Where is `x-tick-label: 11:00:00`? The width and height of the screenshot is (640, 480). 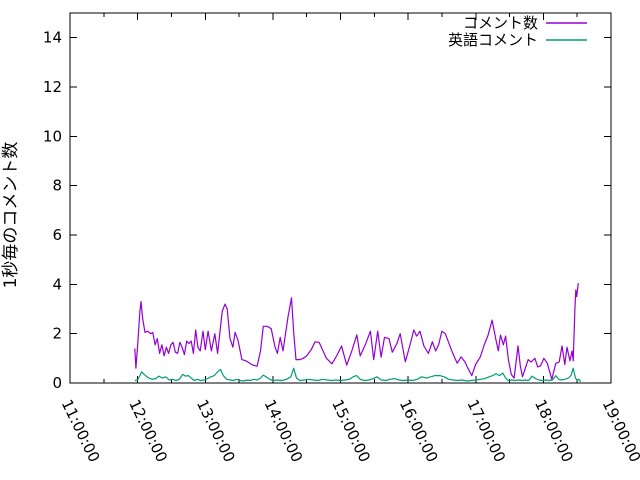 x-tick-label: 11:00:00 is located at coordinates (81, 431).